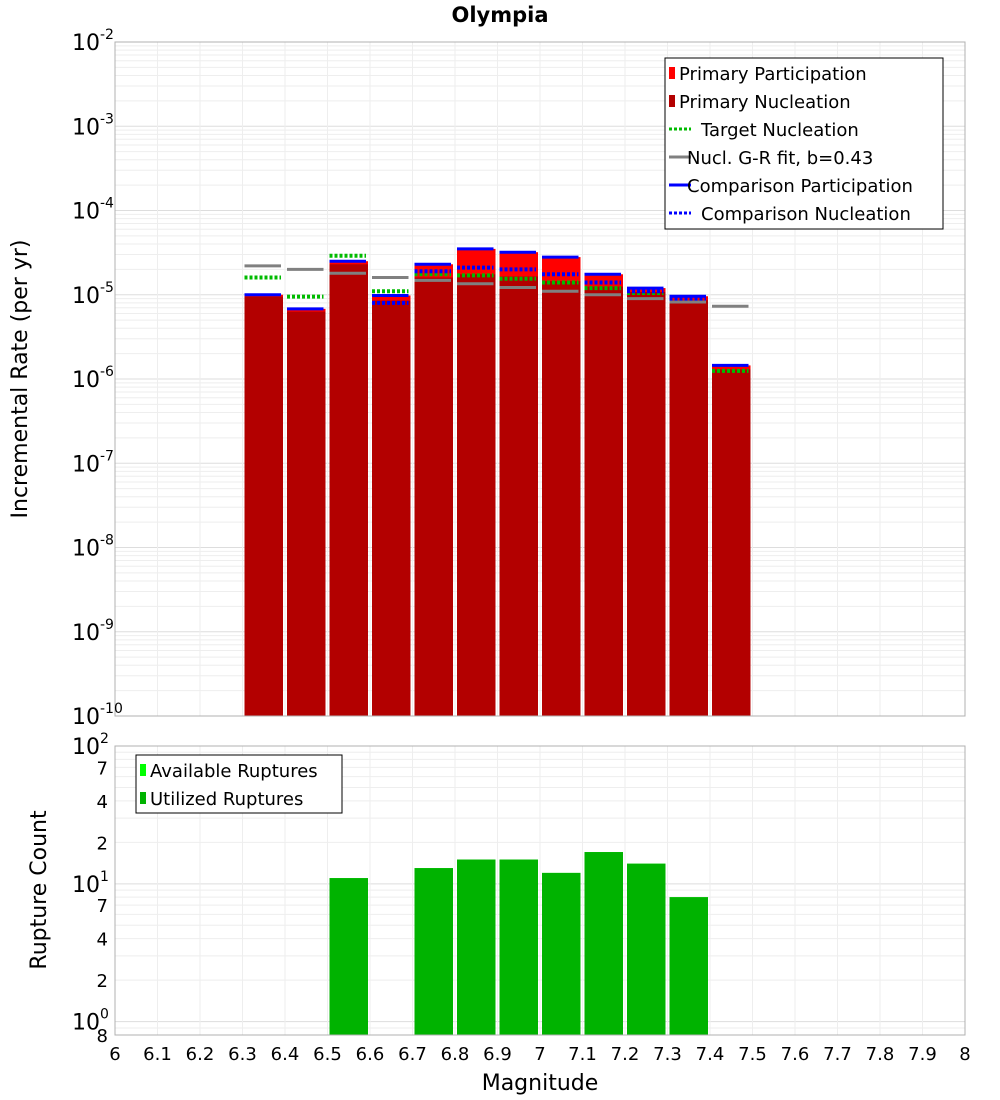 The image size is (1000, 1100). I want to click on count-y-ticks: 7 4 2 7 4 2 8 10² 10¹ 10⁰, so click(90, 889).